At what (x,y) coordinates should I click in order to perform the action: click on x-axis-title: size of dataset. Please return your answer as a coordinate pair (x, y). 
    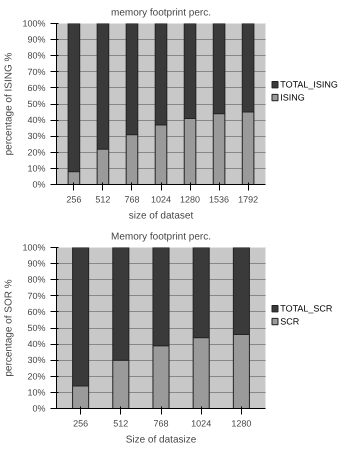
    Looking at the image, I should click on (161, 216).